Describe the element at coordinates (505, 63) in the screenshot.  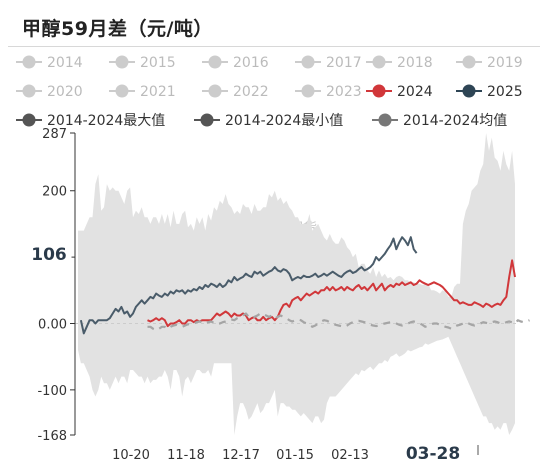
I see `legend-item-2019: 2019` at that location.